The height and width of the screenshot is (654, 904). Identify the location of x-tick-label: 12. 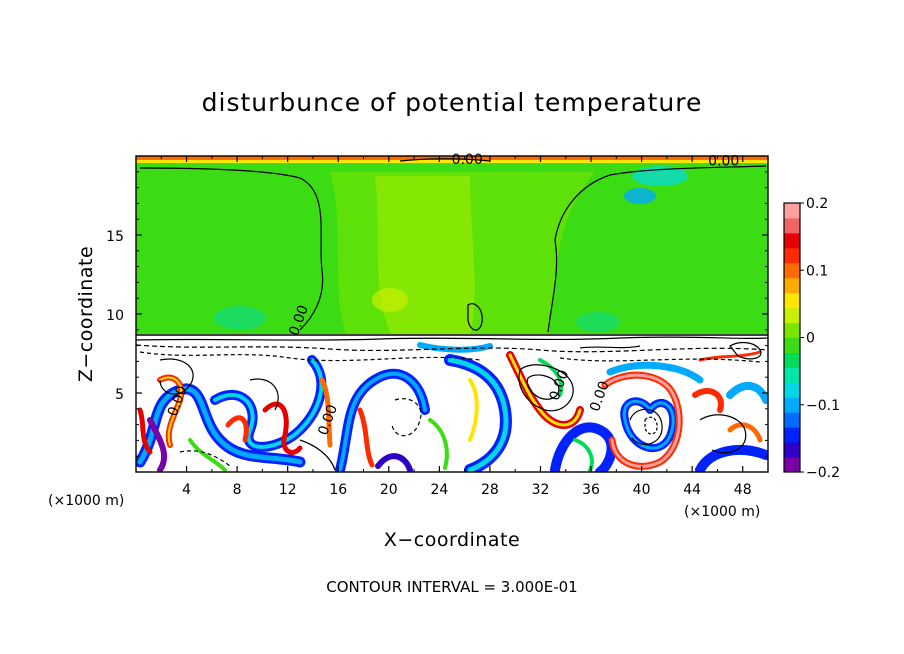
(288, 490).